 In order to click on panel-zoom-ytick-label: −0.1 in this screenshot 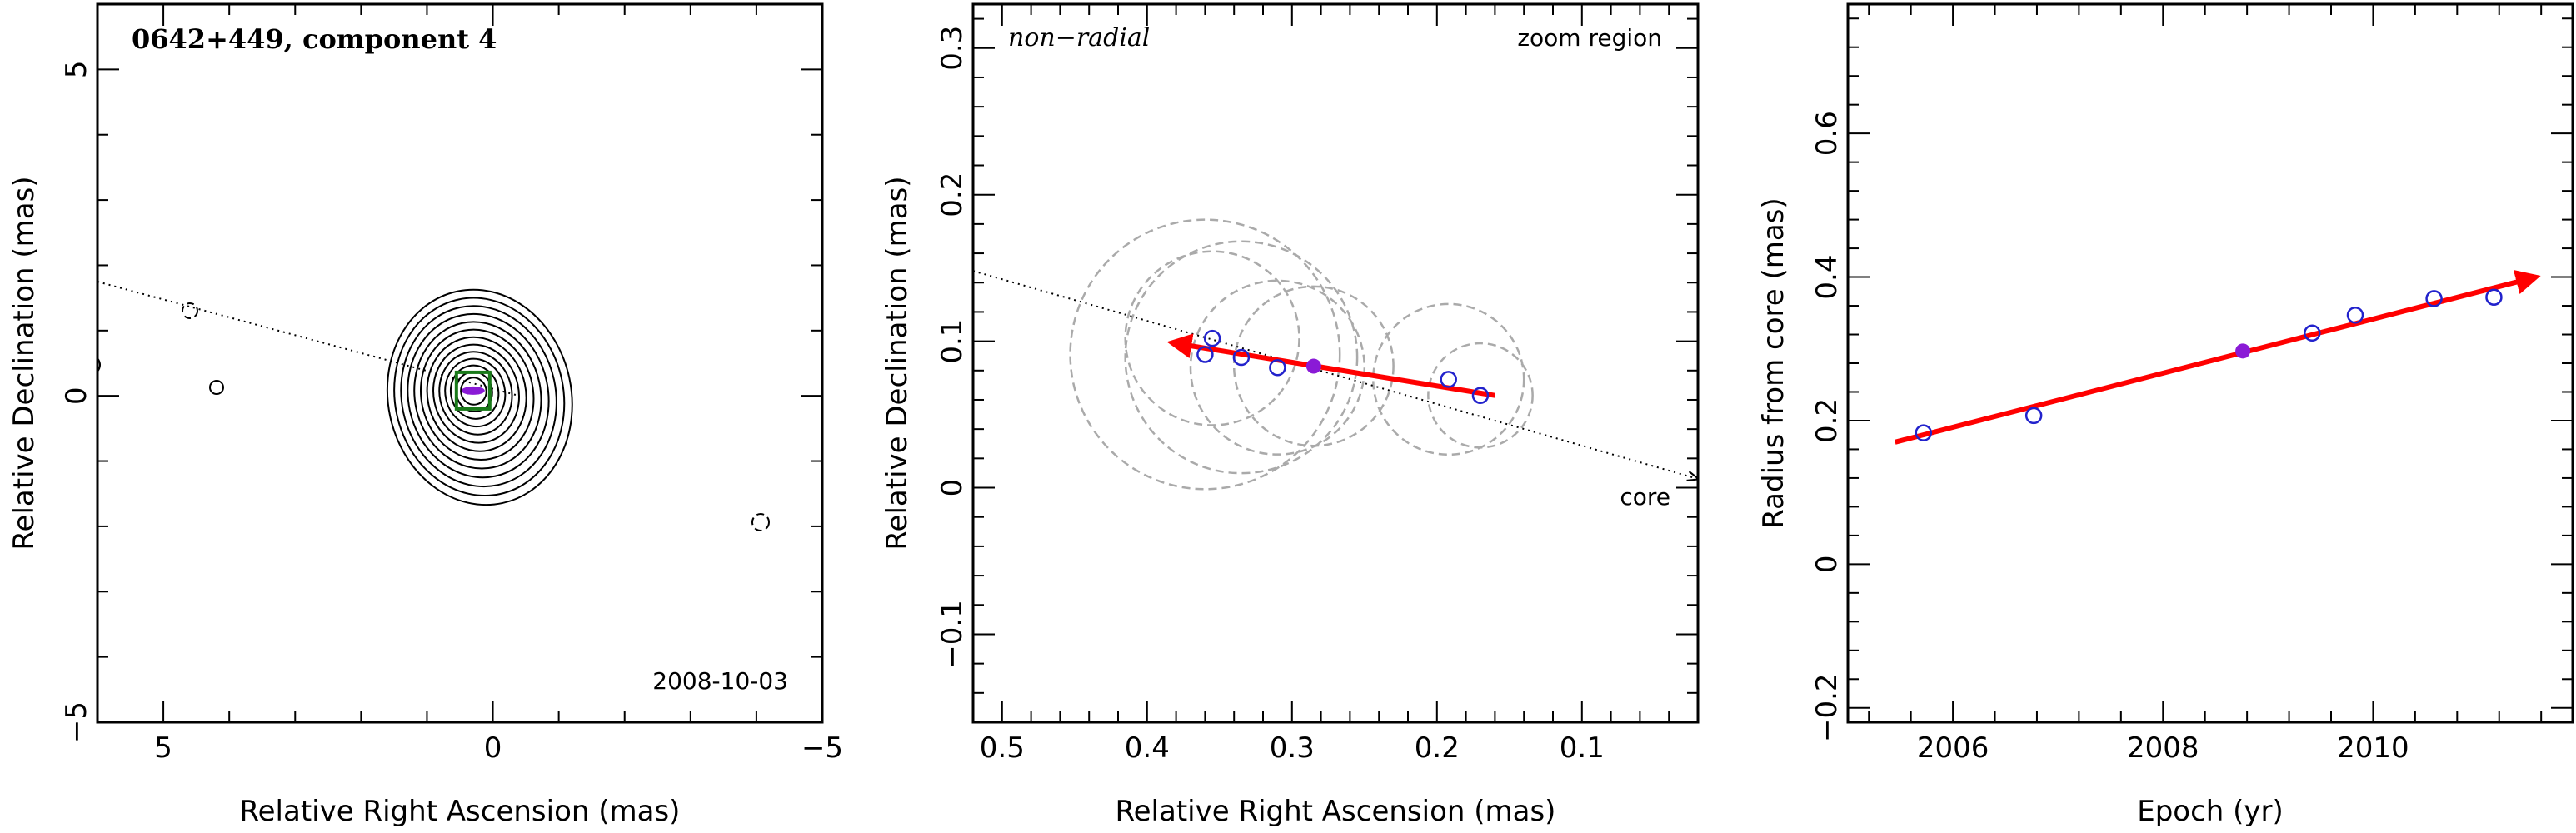, I will do `click(952, 634)`.